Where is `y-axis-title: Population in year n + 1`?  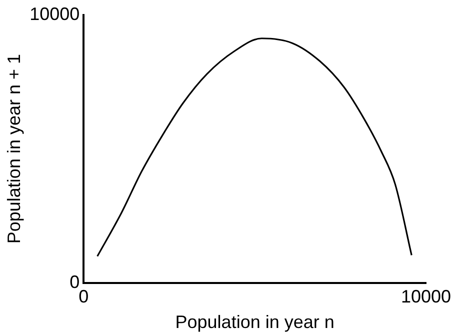 y-axis-title: Population in year n + 1 is located at coordinates (14, 149).